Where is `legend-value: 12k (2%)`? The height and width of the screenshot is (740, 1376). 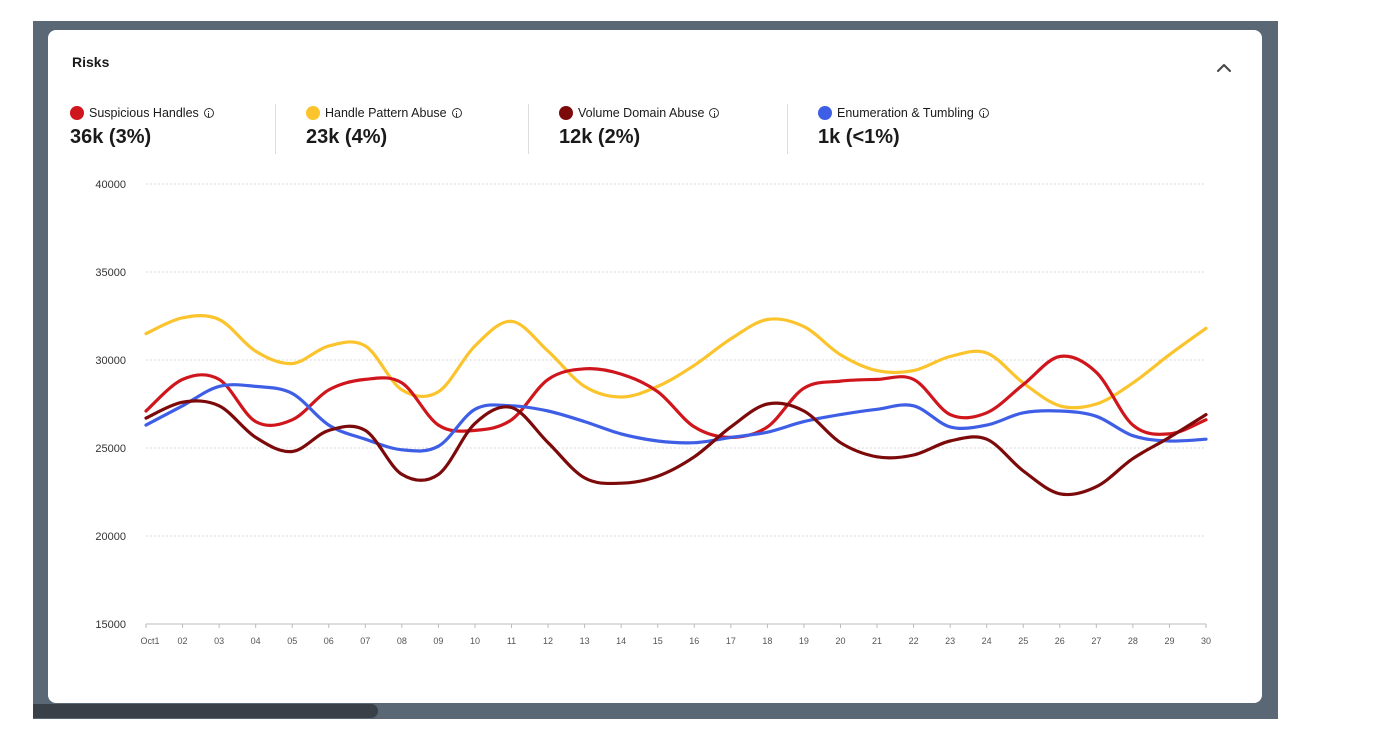 legend-value: 12k (2%) is located at coordinates (600, 137).